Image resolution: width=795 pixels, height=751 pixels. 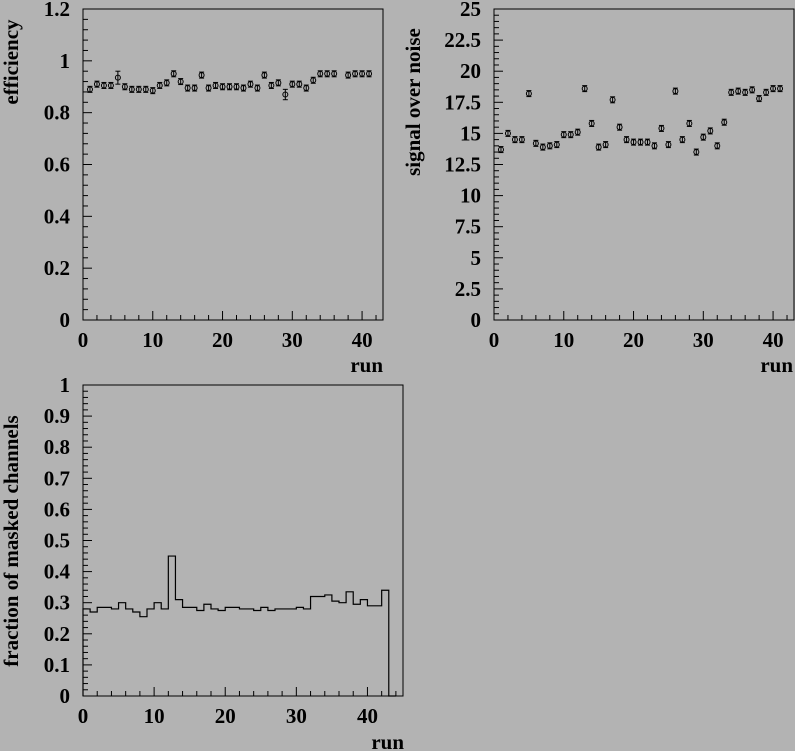 I want to click on efficiency-x-tick-label: 40, so click(x=362, y=340).